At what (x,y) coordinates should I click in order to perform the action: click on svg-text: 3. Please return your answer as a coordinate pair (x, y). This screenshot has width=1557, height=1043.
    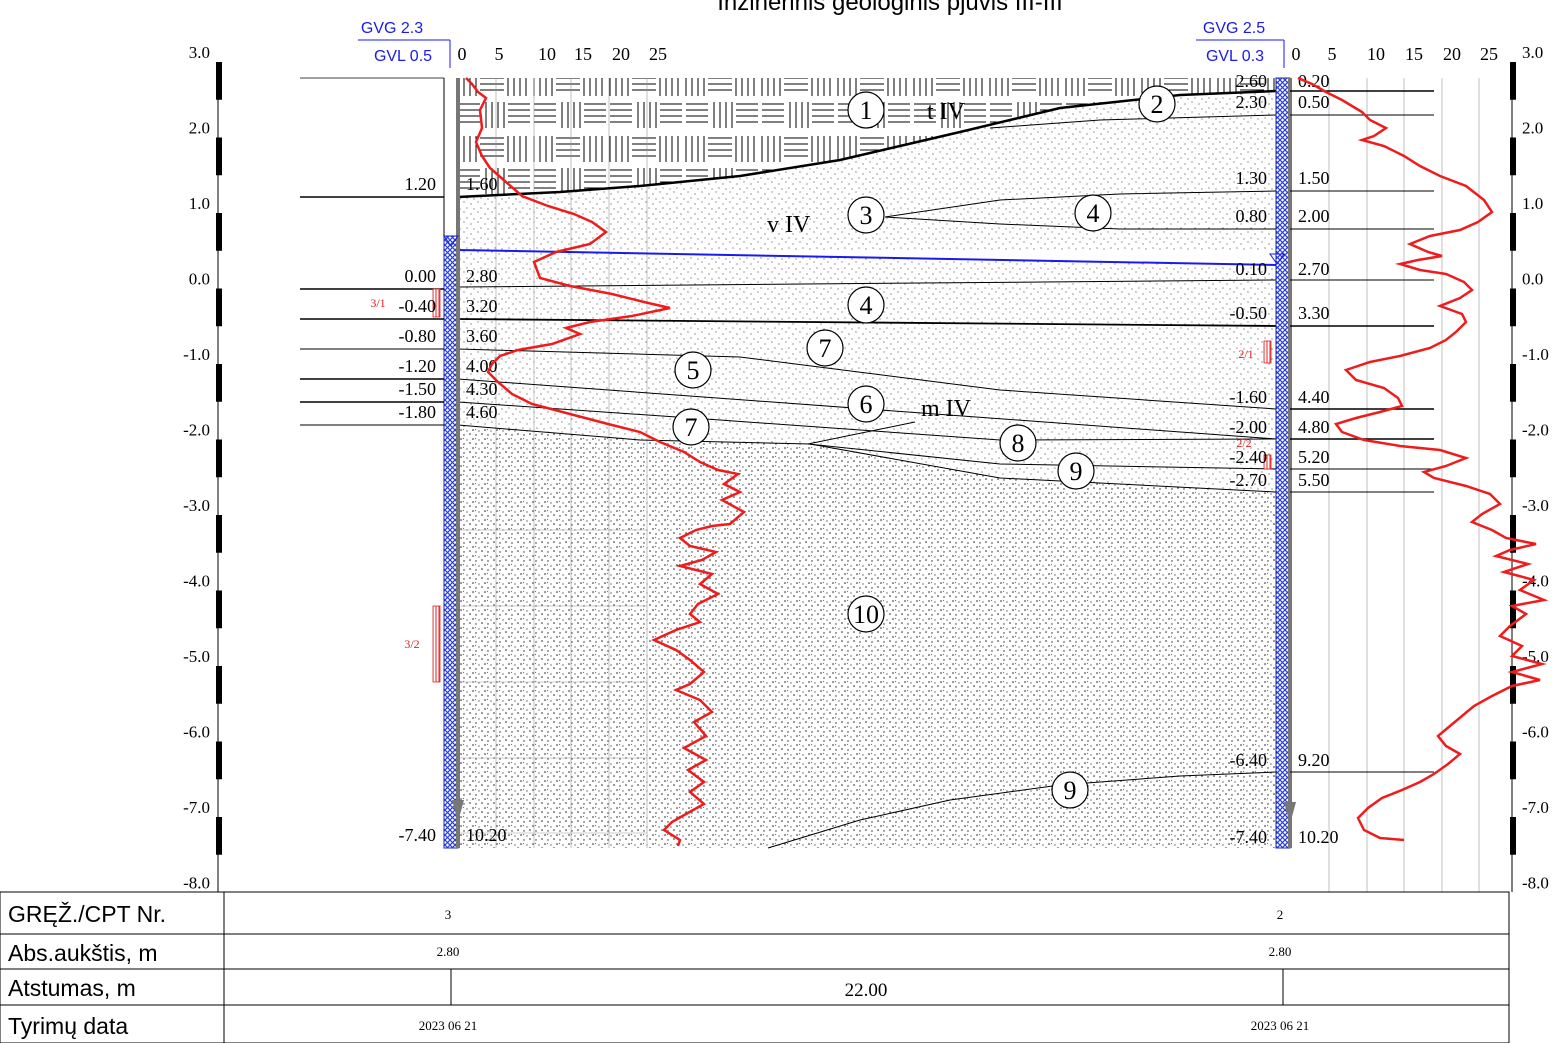
    Looking at the image, I should click on (866, 215).